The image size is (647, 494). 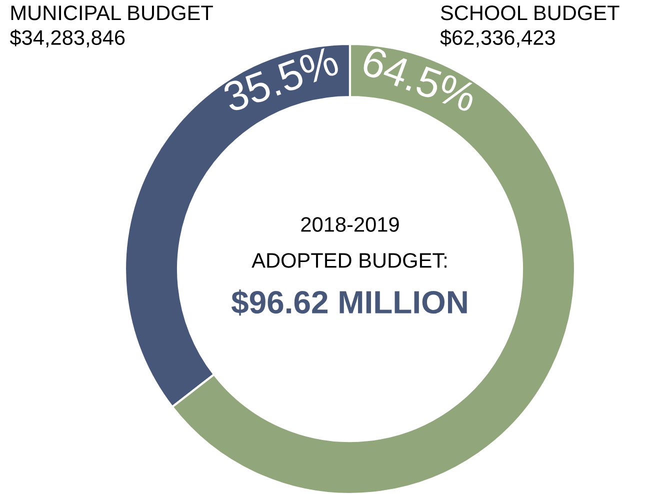 I want to click on text: ADOPTED BUDGET:, so click(x=349, y=260).